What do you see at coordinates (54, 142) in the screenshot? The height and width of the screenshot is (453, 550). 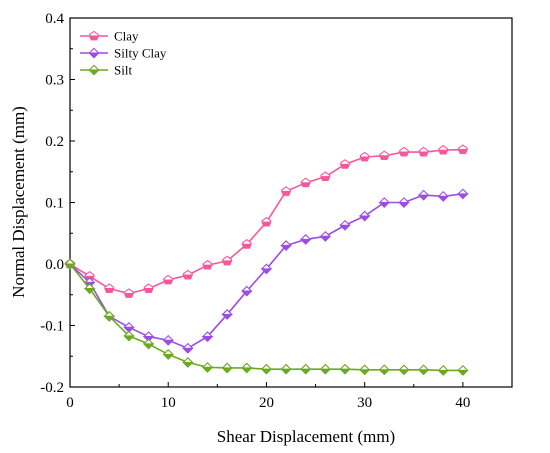 I see `y-tick-label: 0.2` at bounding box center [54, 142].